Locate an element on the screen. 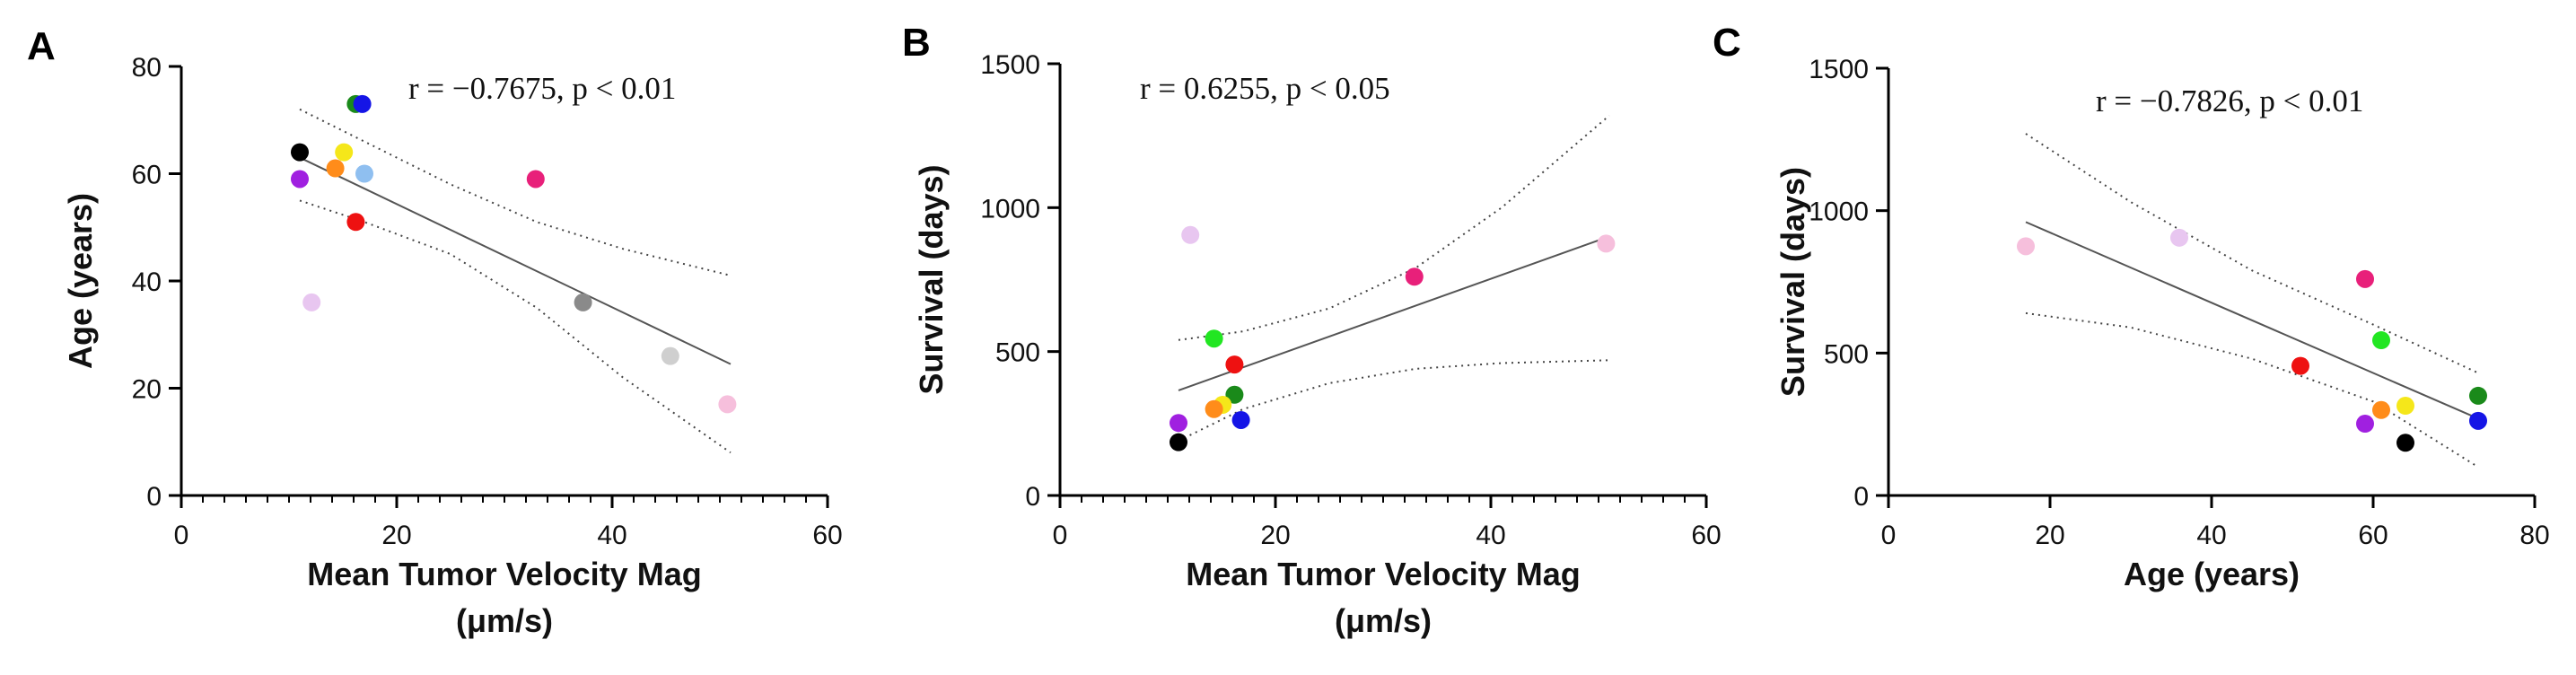 This screenshot has width=2576, height=675. x-axis-title: Age (years) is located at coordinates (2212, 574).